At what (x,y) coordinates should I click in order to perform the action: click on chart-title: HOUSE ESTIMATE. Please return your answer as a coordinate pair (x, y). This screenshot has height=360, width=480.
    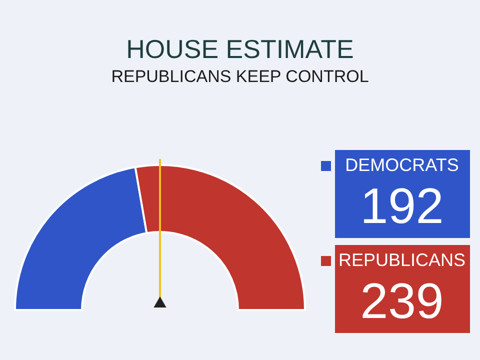
    Looking at the image, I should click on (240, 49).